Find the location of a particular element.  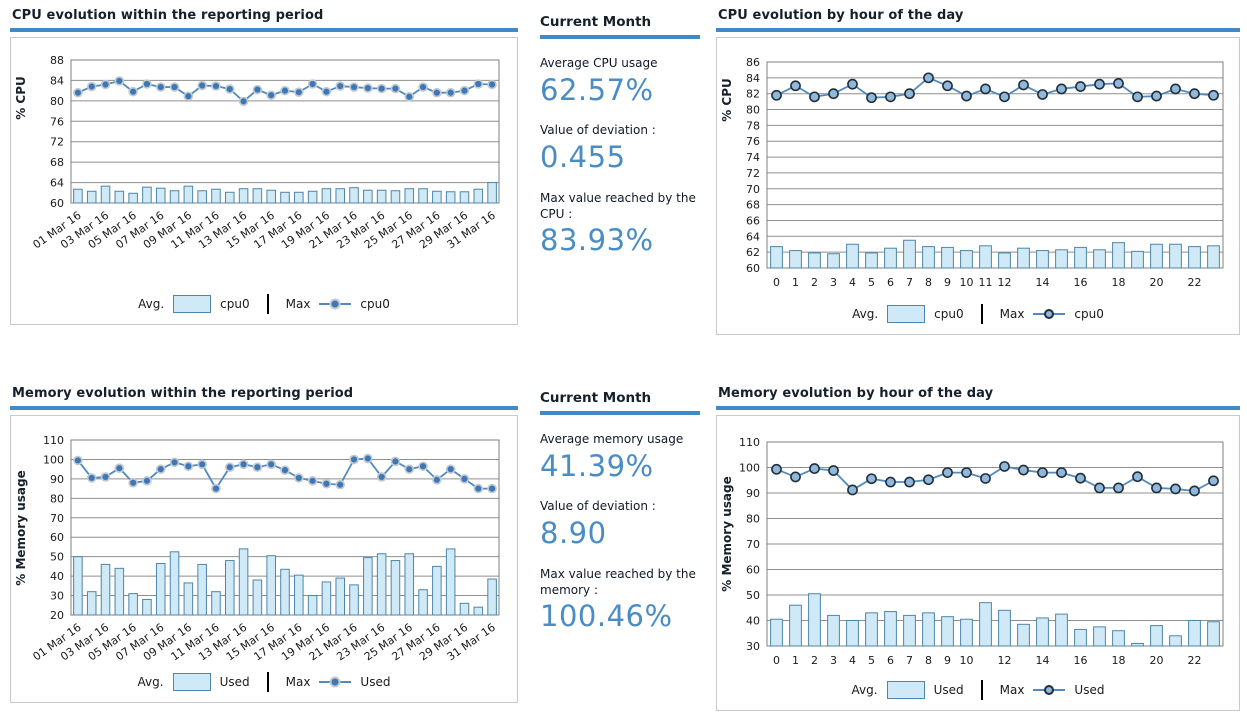

svg-text: 22 is located at coordinates (1195, 282).